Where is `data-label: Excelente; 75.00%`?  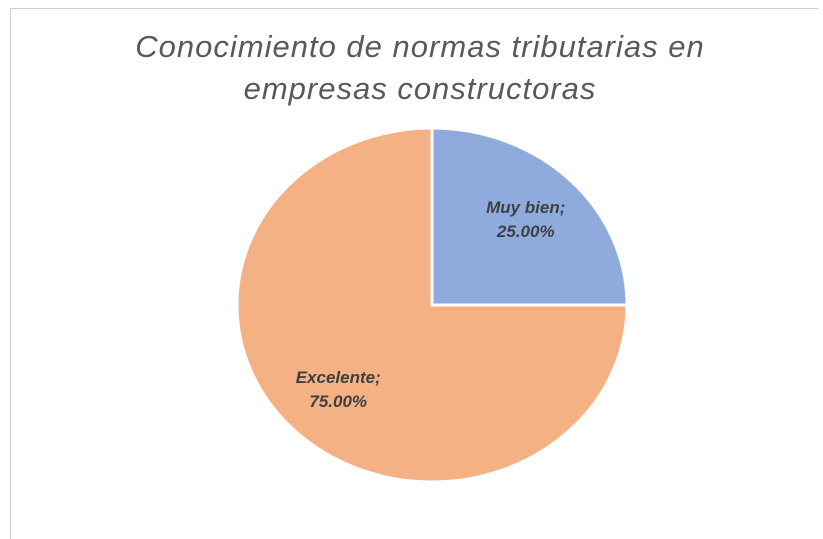
data-label: Excelente; 75.00% is located at coordinates (338, 390).